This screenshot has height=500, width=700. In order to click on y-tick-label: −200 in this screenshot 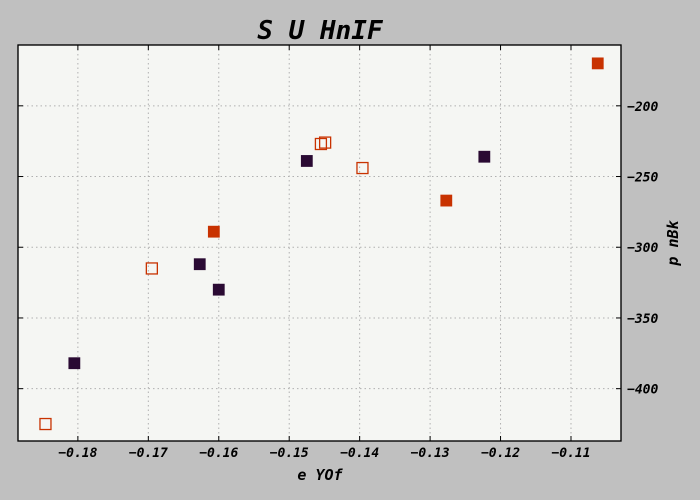, I will do `click(642, 107)`.